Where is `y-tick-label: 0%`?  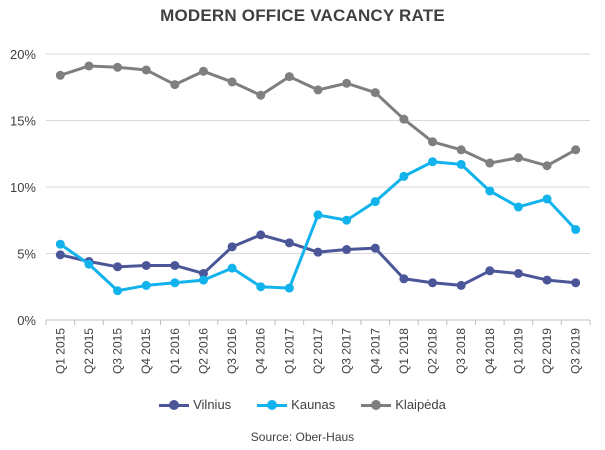
y-tick-label: 0% is located at coordinates (26, 320).